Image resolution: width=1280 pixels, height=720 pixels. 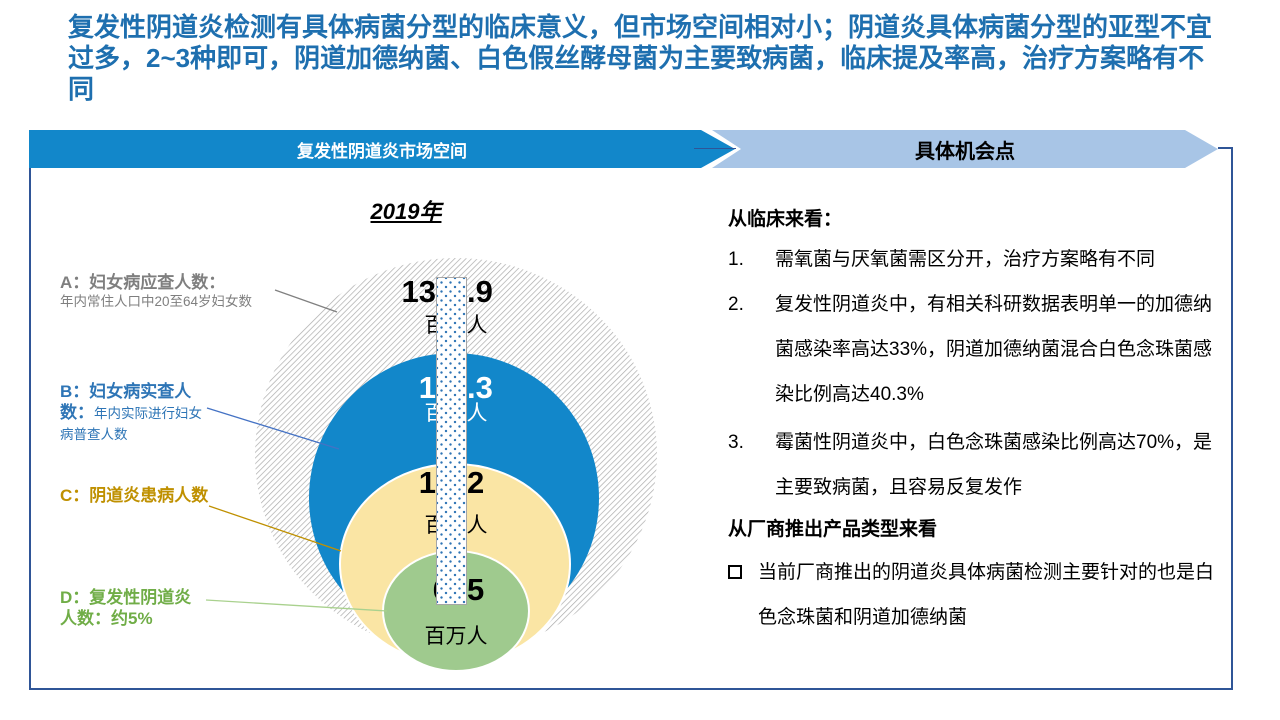 What do you see at coordinates (156, 301) in the screenshot?
I see `legend-a-sub: 年内常住人口中20至64岁妇女数` at bounding box center [156, 301].